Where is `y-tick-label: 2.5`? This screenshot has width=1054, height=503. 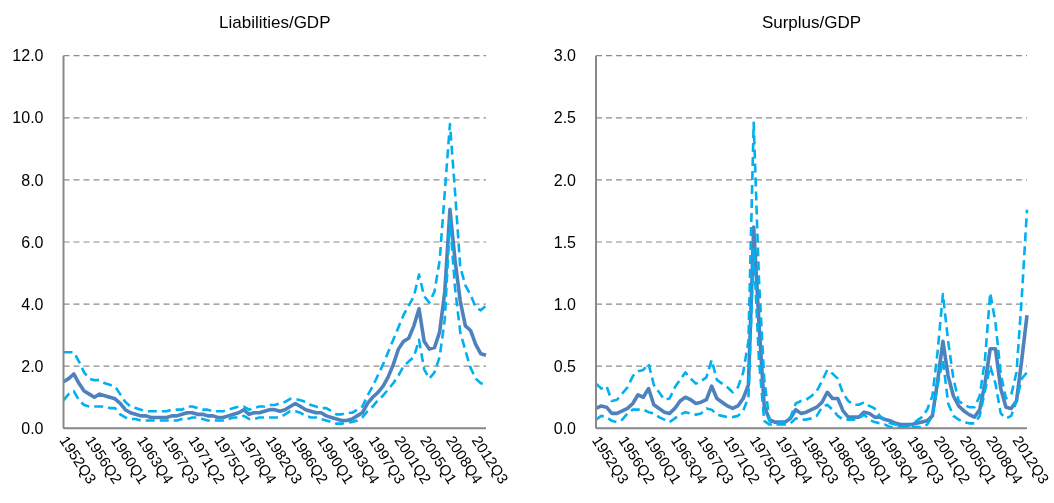
y-tick-label: 2.5 is located at coordinates (565, 118).